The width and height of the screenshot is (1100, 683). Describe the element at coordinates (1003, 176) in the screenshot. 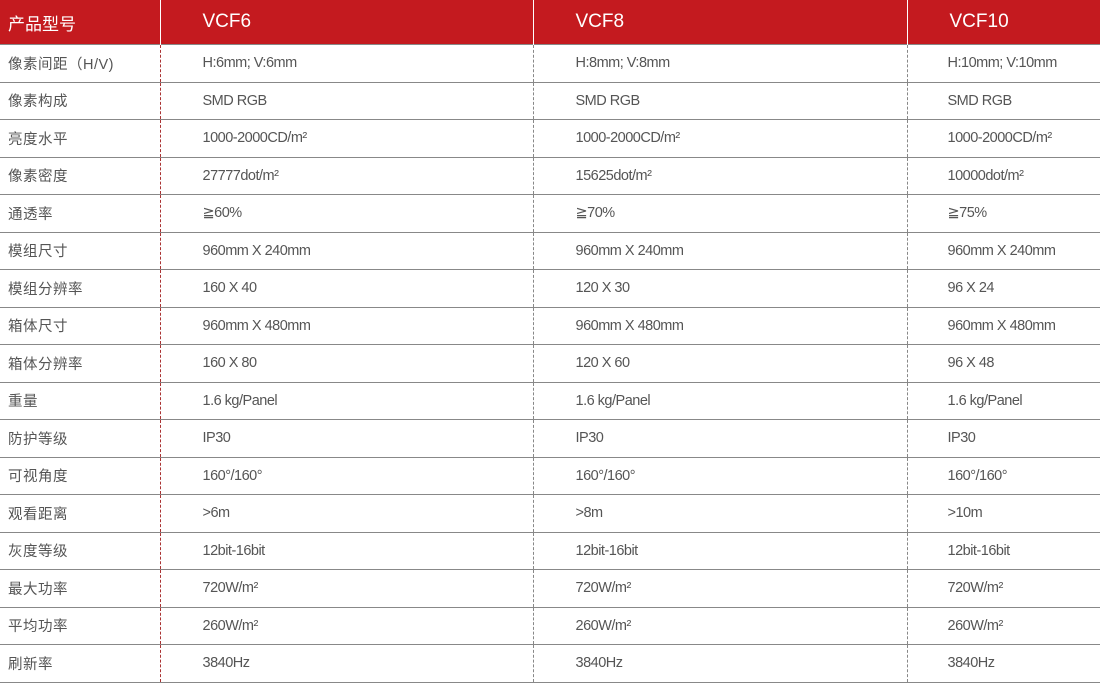

I see `spec-value: 10000dot/m²` at that location.